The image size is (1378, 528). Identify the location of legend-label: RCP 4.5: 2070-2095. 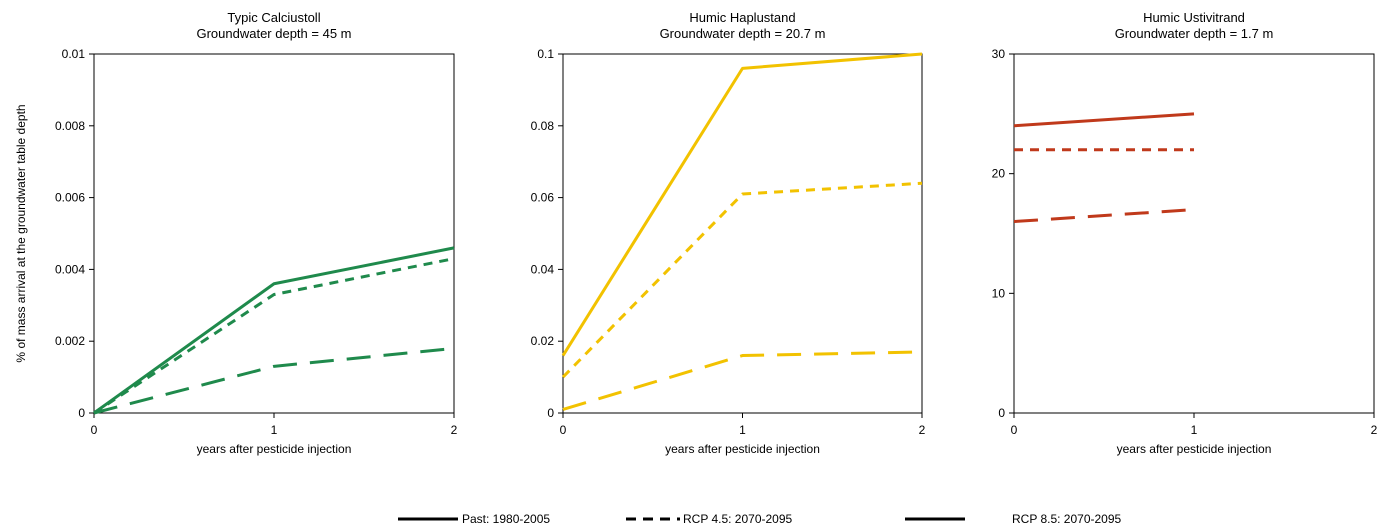
(738, 519).